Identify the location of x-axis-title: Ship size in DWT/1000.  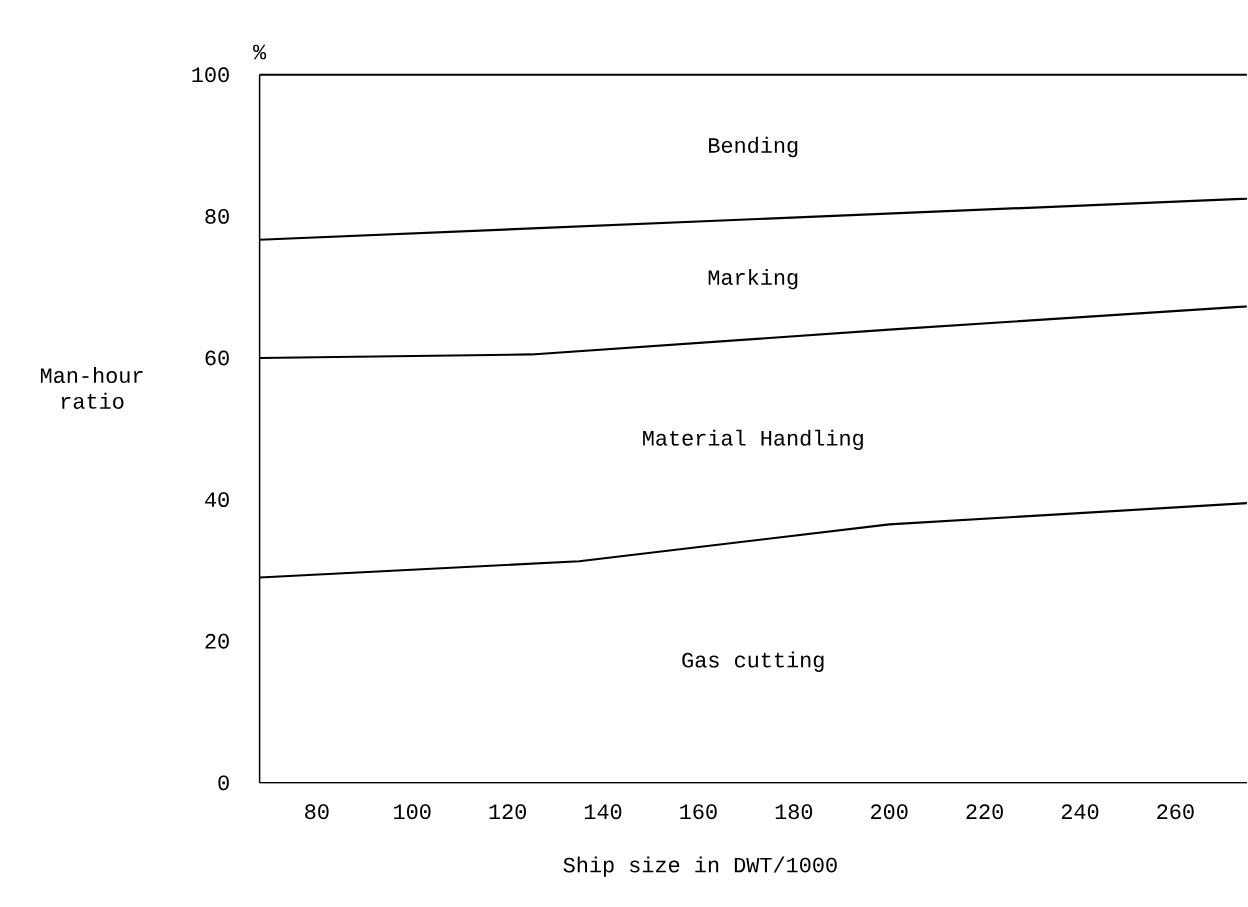
(700, 867).